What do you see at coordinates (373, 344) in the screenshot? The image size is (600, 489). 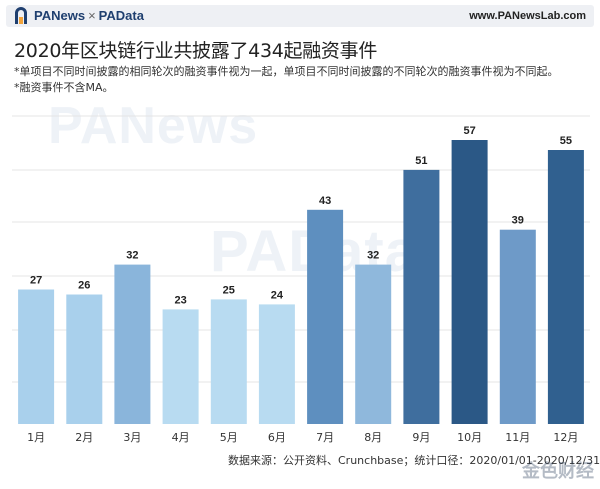 I see `bar-8月` at bounding box center [373, 344].